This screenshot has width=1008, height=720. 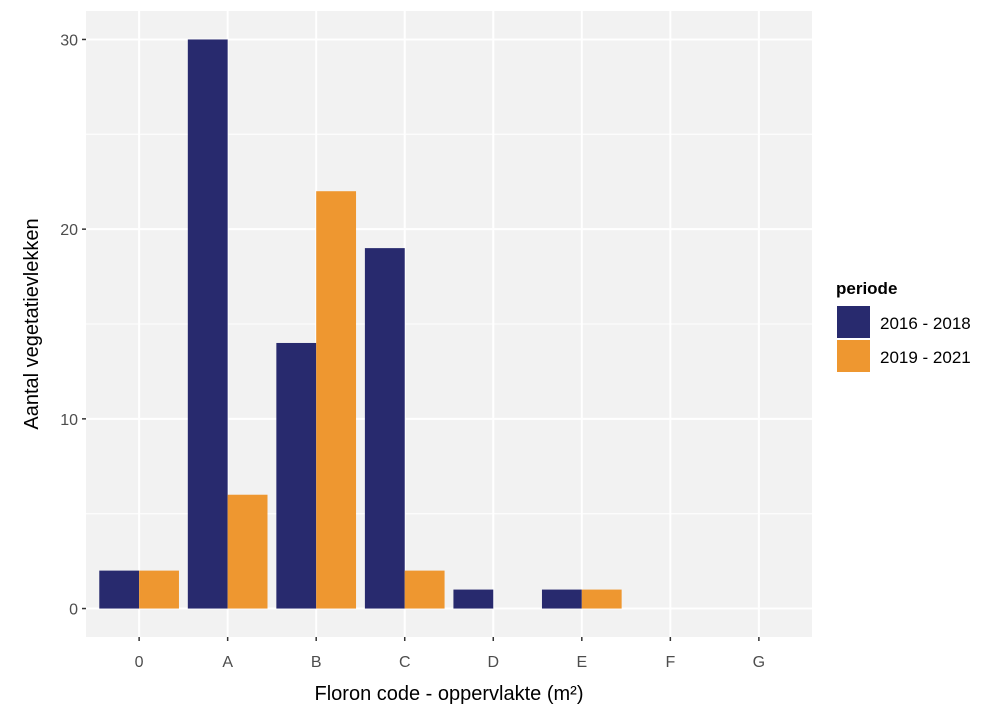 What do you see at coordinates (925, 357) in the screenshot?
I see `legend-label-2019-2021: 2019 - 2021` at bounding box center [925, 357].